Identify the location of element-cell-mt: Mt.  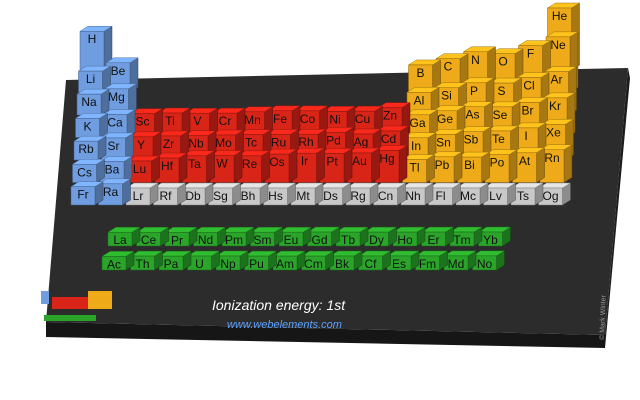
(307, 194).